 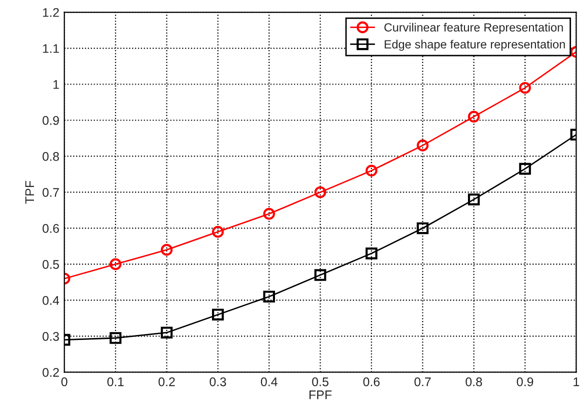 I want to click on x-tick-label: 0.2, so click(x=166, y=381).